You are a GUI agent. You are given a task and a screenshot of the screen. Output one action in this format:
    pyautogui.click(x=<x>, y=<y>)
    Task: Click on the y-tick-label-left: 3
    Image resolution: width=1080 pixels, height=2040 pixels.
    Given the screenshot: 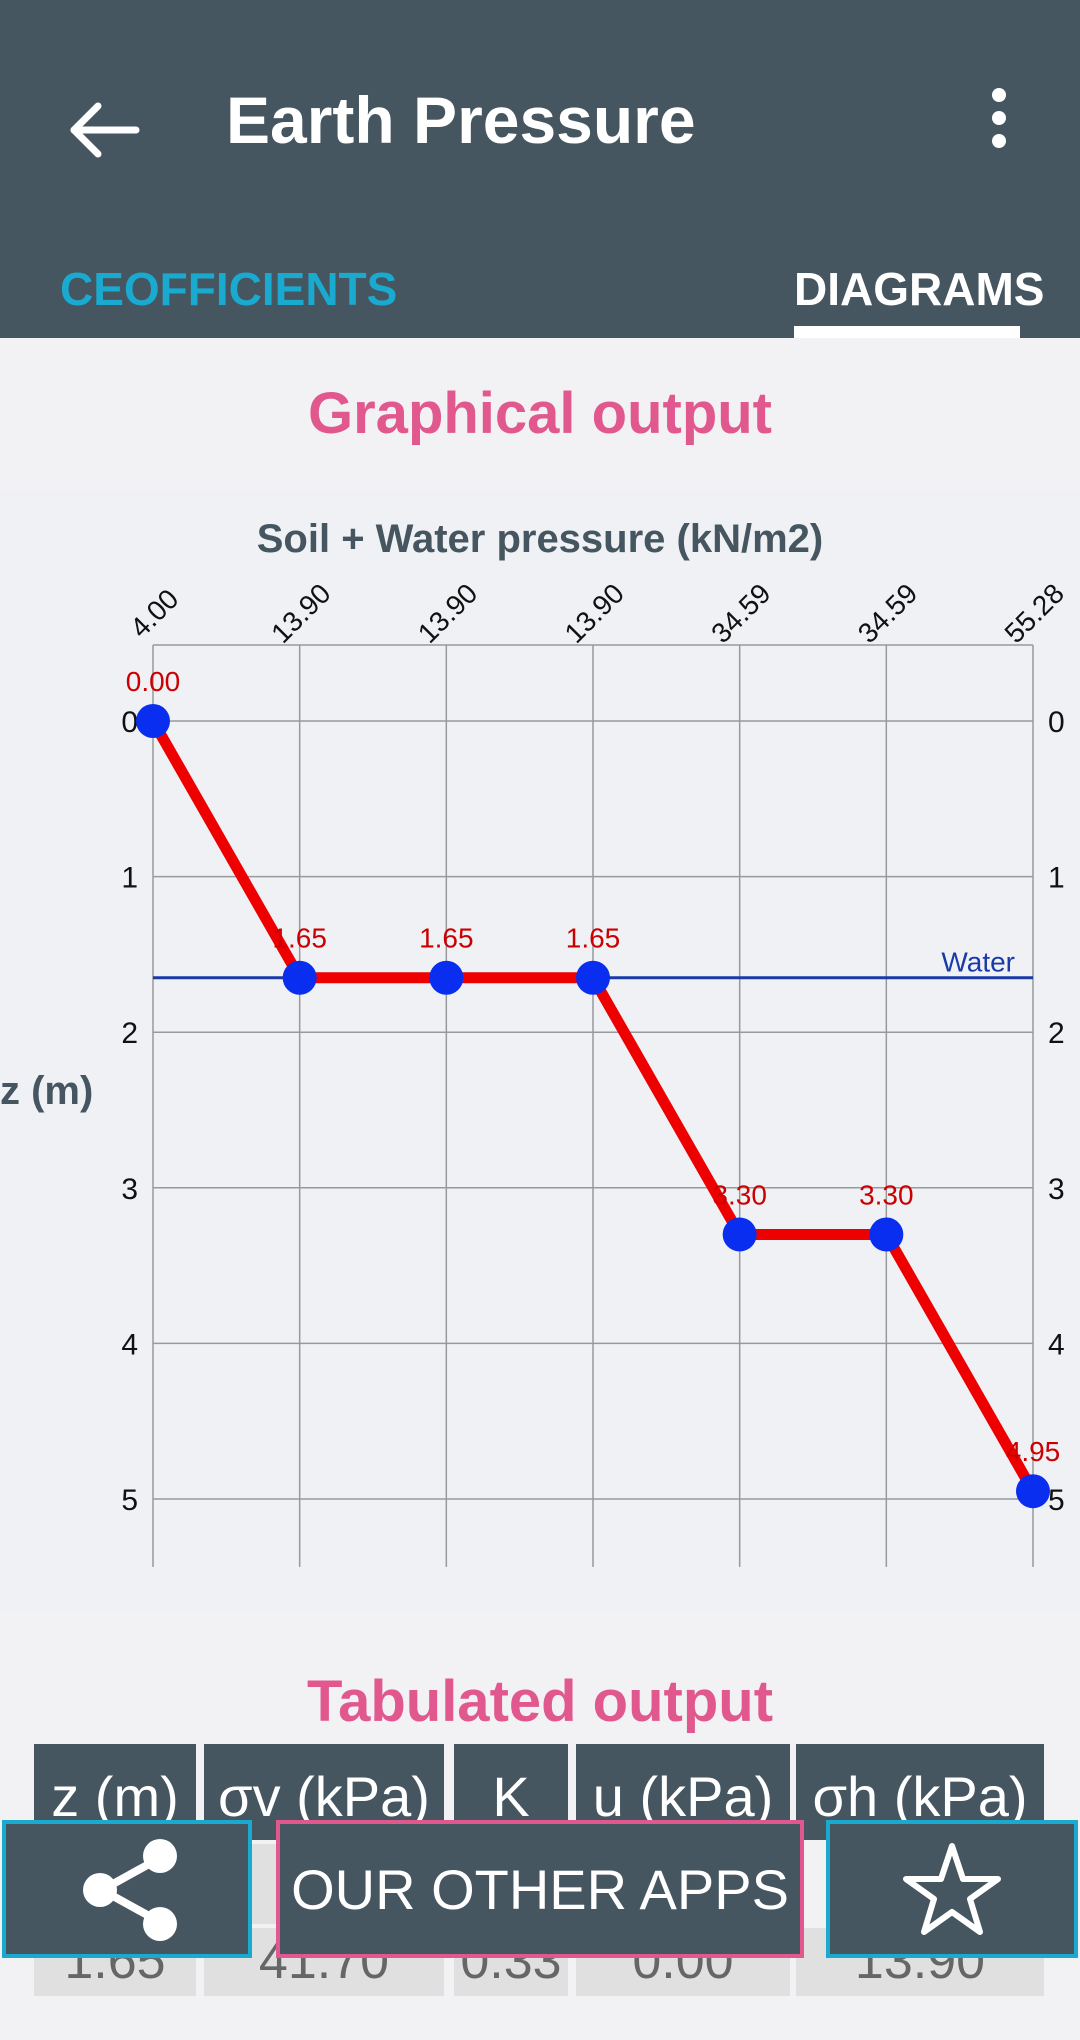 What is the action you would take?
    pyautogui.click(x=129, y=1189)
    